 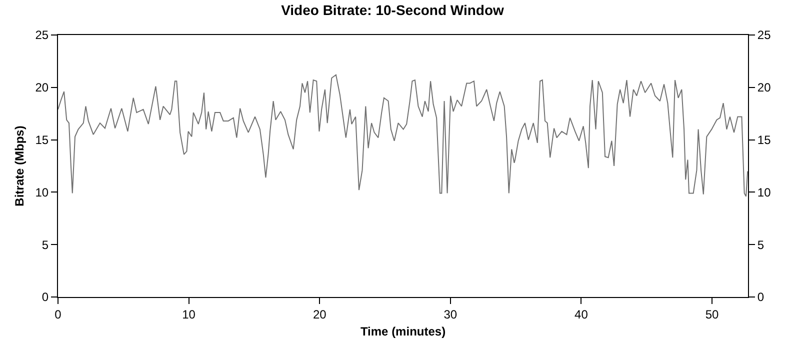 I want to click on y-tick-label: 25, so click(x=42, y=35).